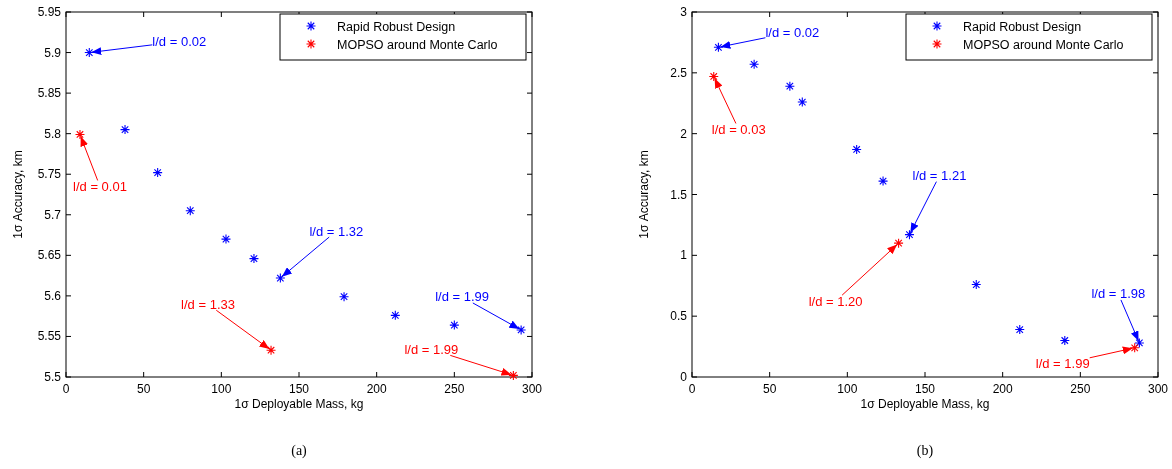  Describe the element at coordinates (208, 304) in the screenshot. I see `annotation: l/d = 1.33` at that location.